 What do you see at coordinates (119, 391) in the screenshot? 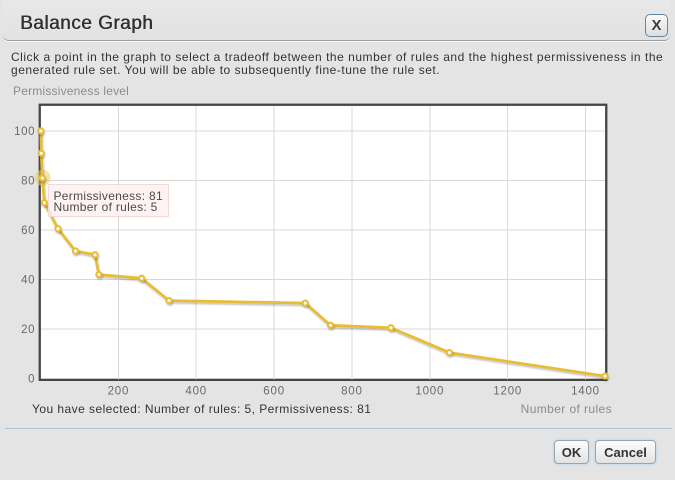
I see `svg-text: 200` at bounding box center [119, 391].